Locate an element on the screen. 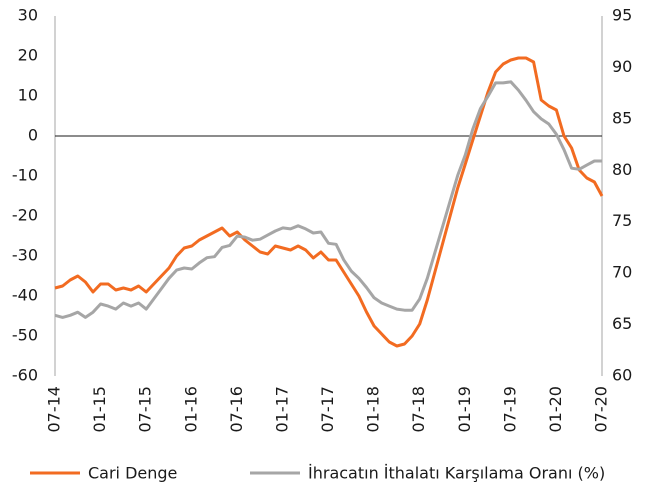 This screenshot has width=649, height=497. y2-tick-label: 75 is located at coordinates (622, 220).